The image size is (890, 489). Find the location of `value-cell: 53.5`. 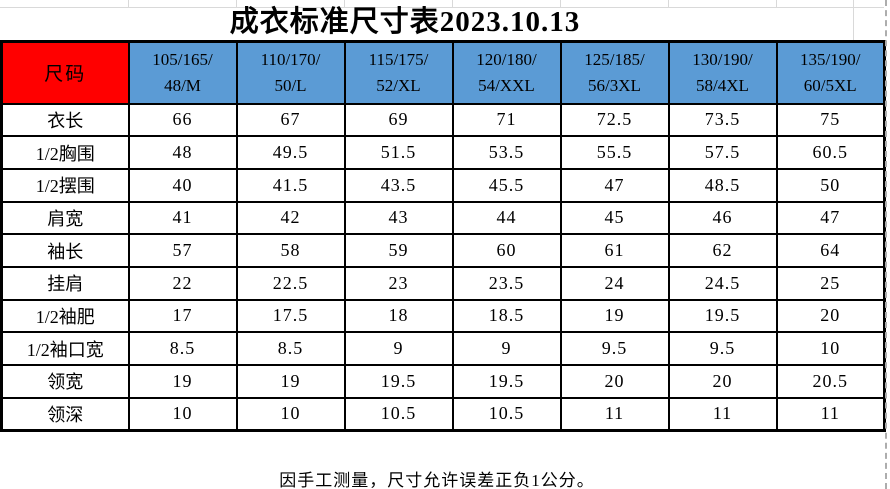

value-cell: 53.5 is located at coordinates (506, 152).